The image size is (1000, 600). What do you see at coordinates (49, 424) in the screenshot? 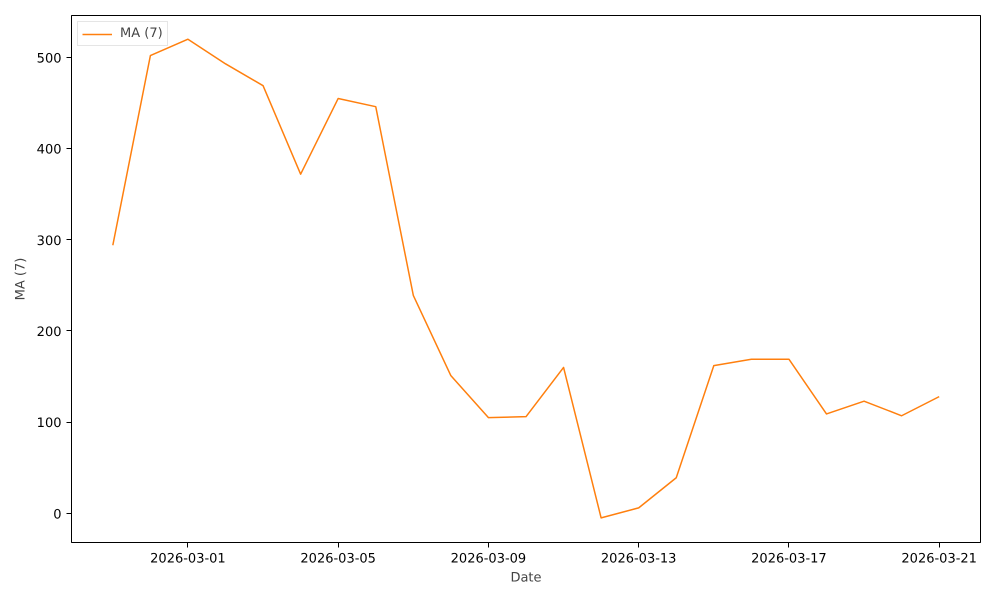
I see `y-tick-label: 100` at bounding box center [49, 424].